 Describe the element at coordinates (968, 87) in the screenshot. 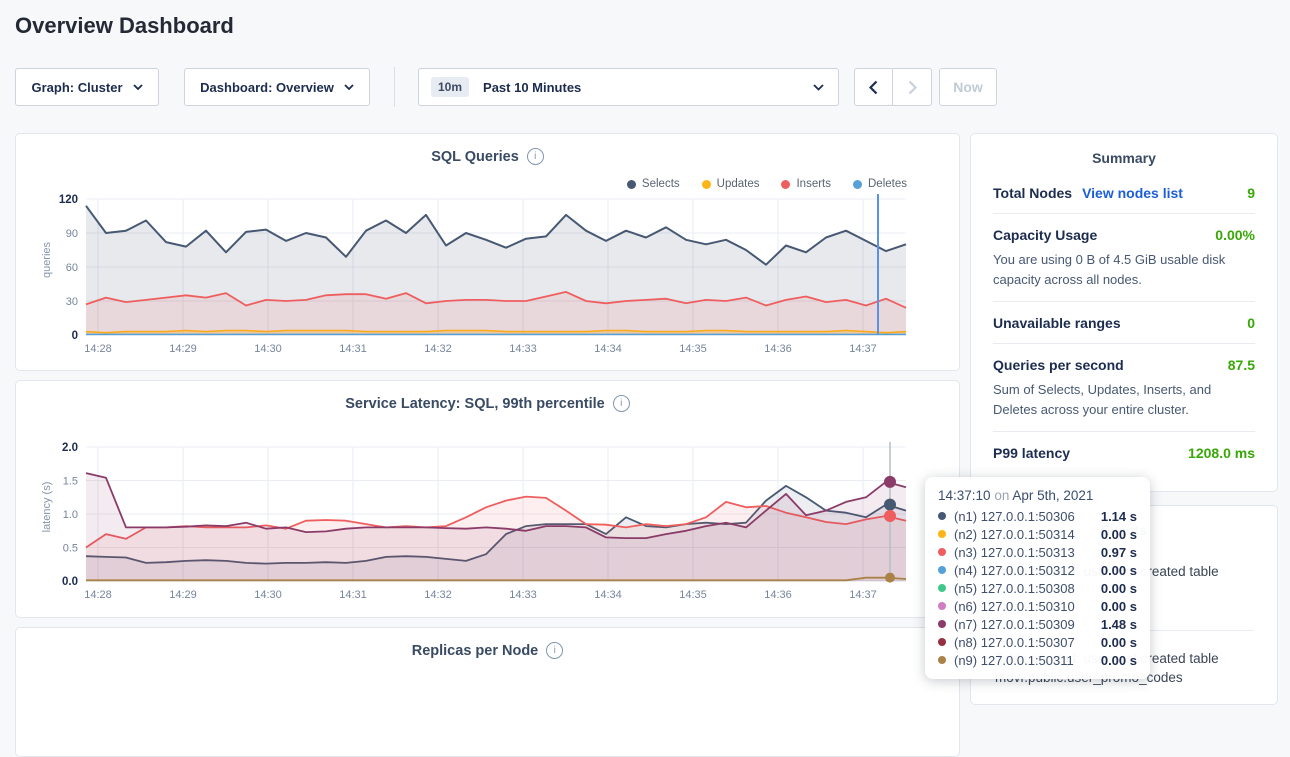

I see `now-button: Now` at that location.